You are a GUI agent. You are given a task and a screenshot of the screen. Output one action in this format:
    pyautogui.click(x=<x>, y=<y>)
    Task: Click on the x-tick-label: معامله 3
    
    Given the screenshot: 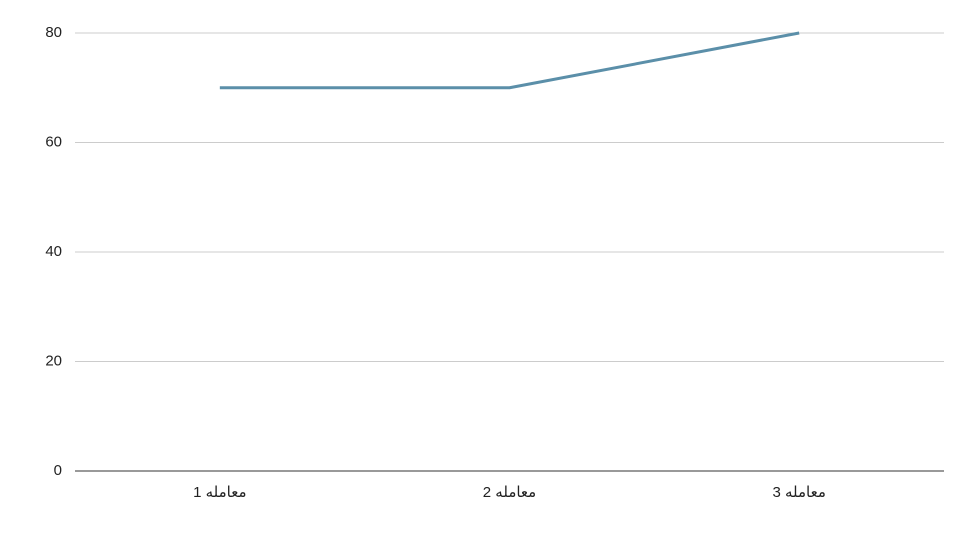 What is the action you would take?
    pyautogui.click(x=798, y=492)
    